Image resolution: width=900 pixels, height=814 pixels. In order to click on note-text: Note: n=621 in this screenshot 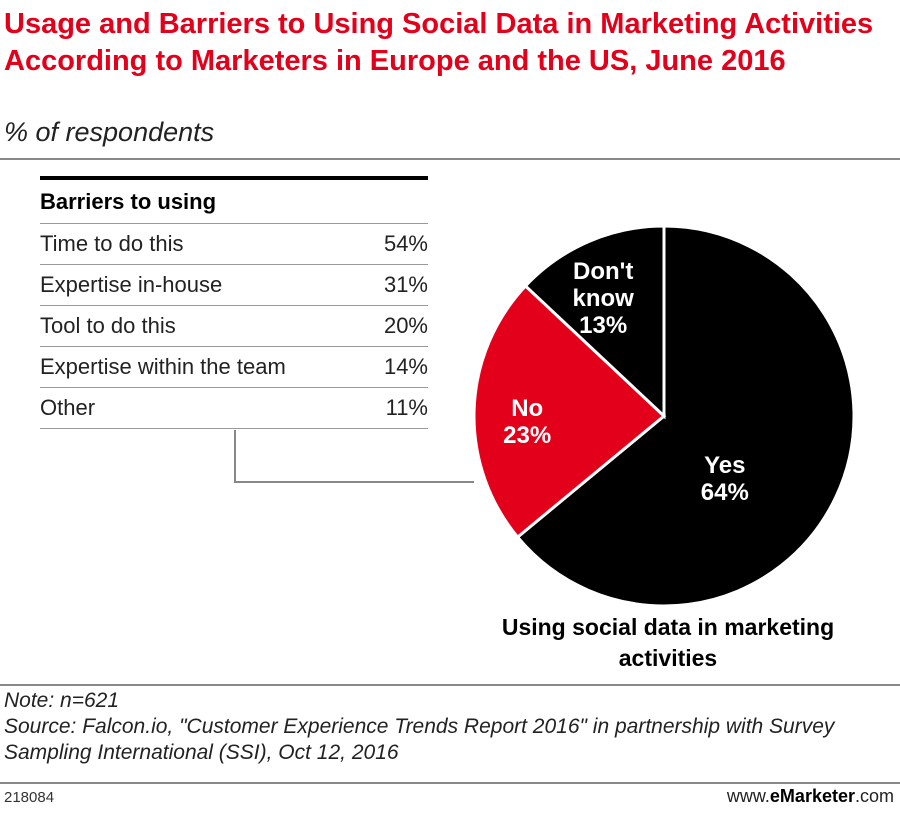, I will do `click(62, 700)`.